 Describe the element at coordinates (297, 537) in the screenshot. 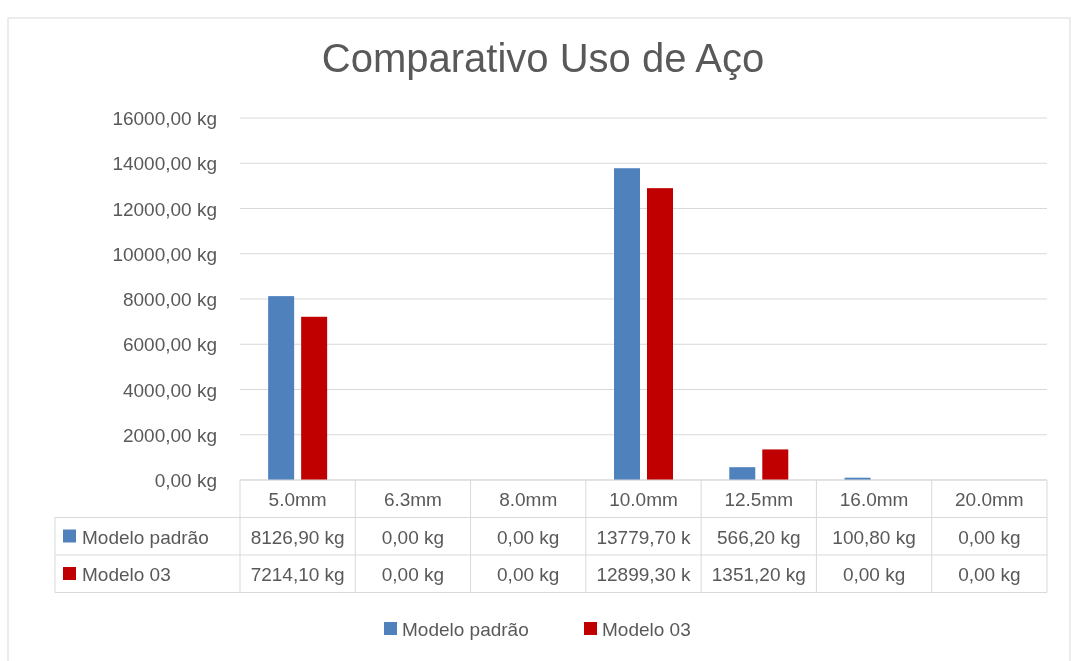

I see `data-label: 8126,90 kg` at that location.